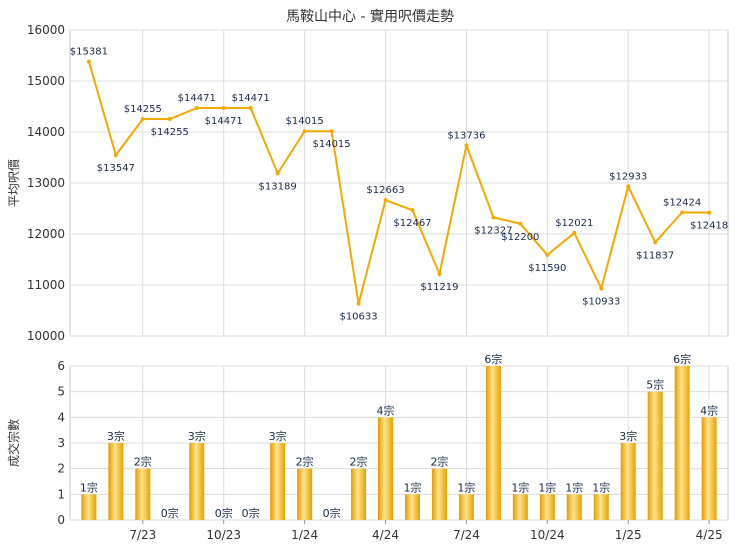 Image resolution: width=740 pixels, height=550 pixels. I want to click on count-y-tick-label: 5, so click(61, 392).